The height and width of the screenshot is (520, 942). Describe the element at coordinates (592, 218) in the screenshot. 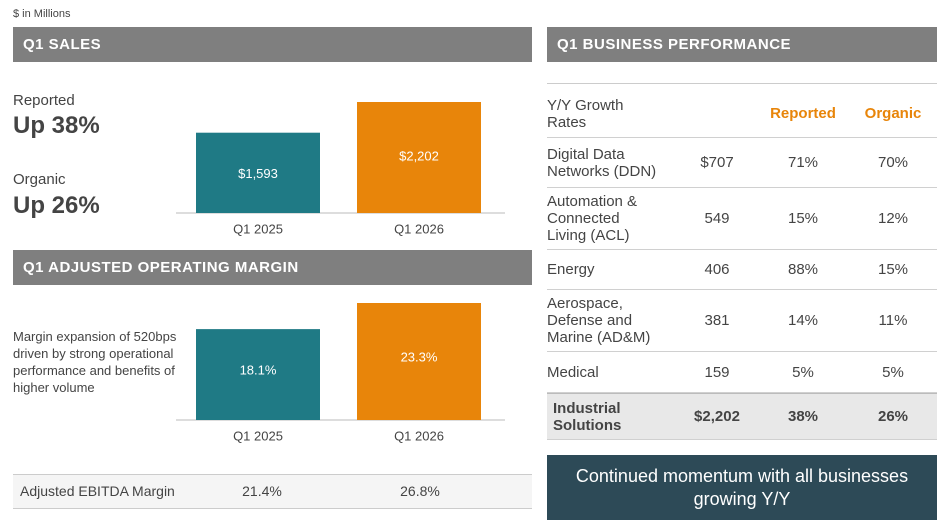

I see `row-label: Automation & Connected Living (ACL)` at that location.